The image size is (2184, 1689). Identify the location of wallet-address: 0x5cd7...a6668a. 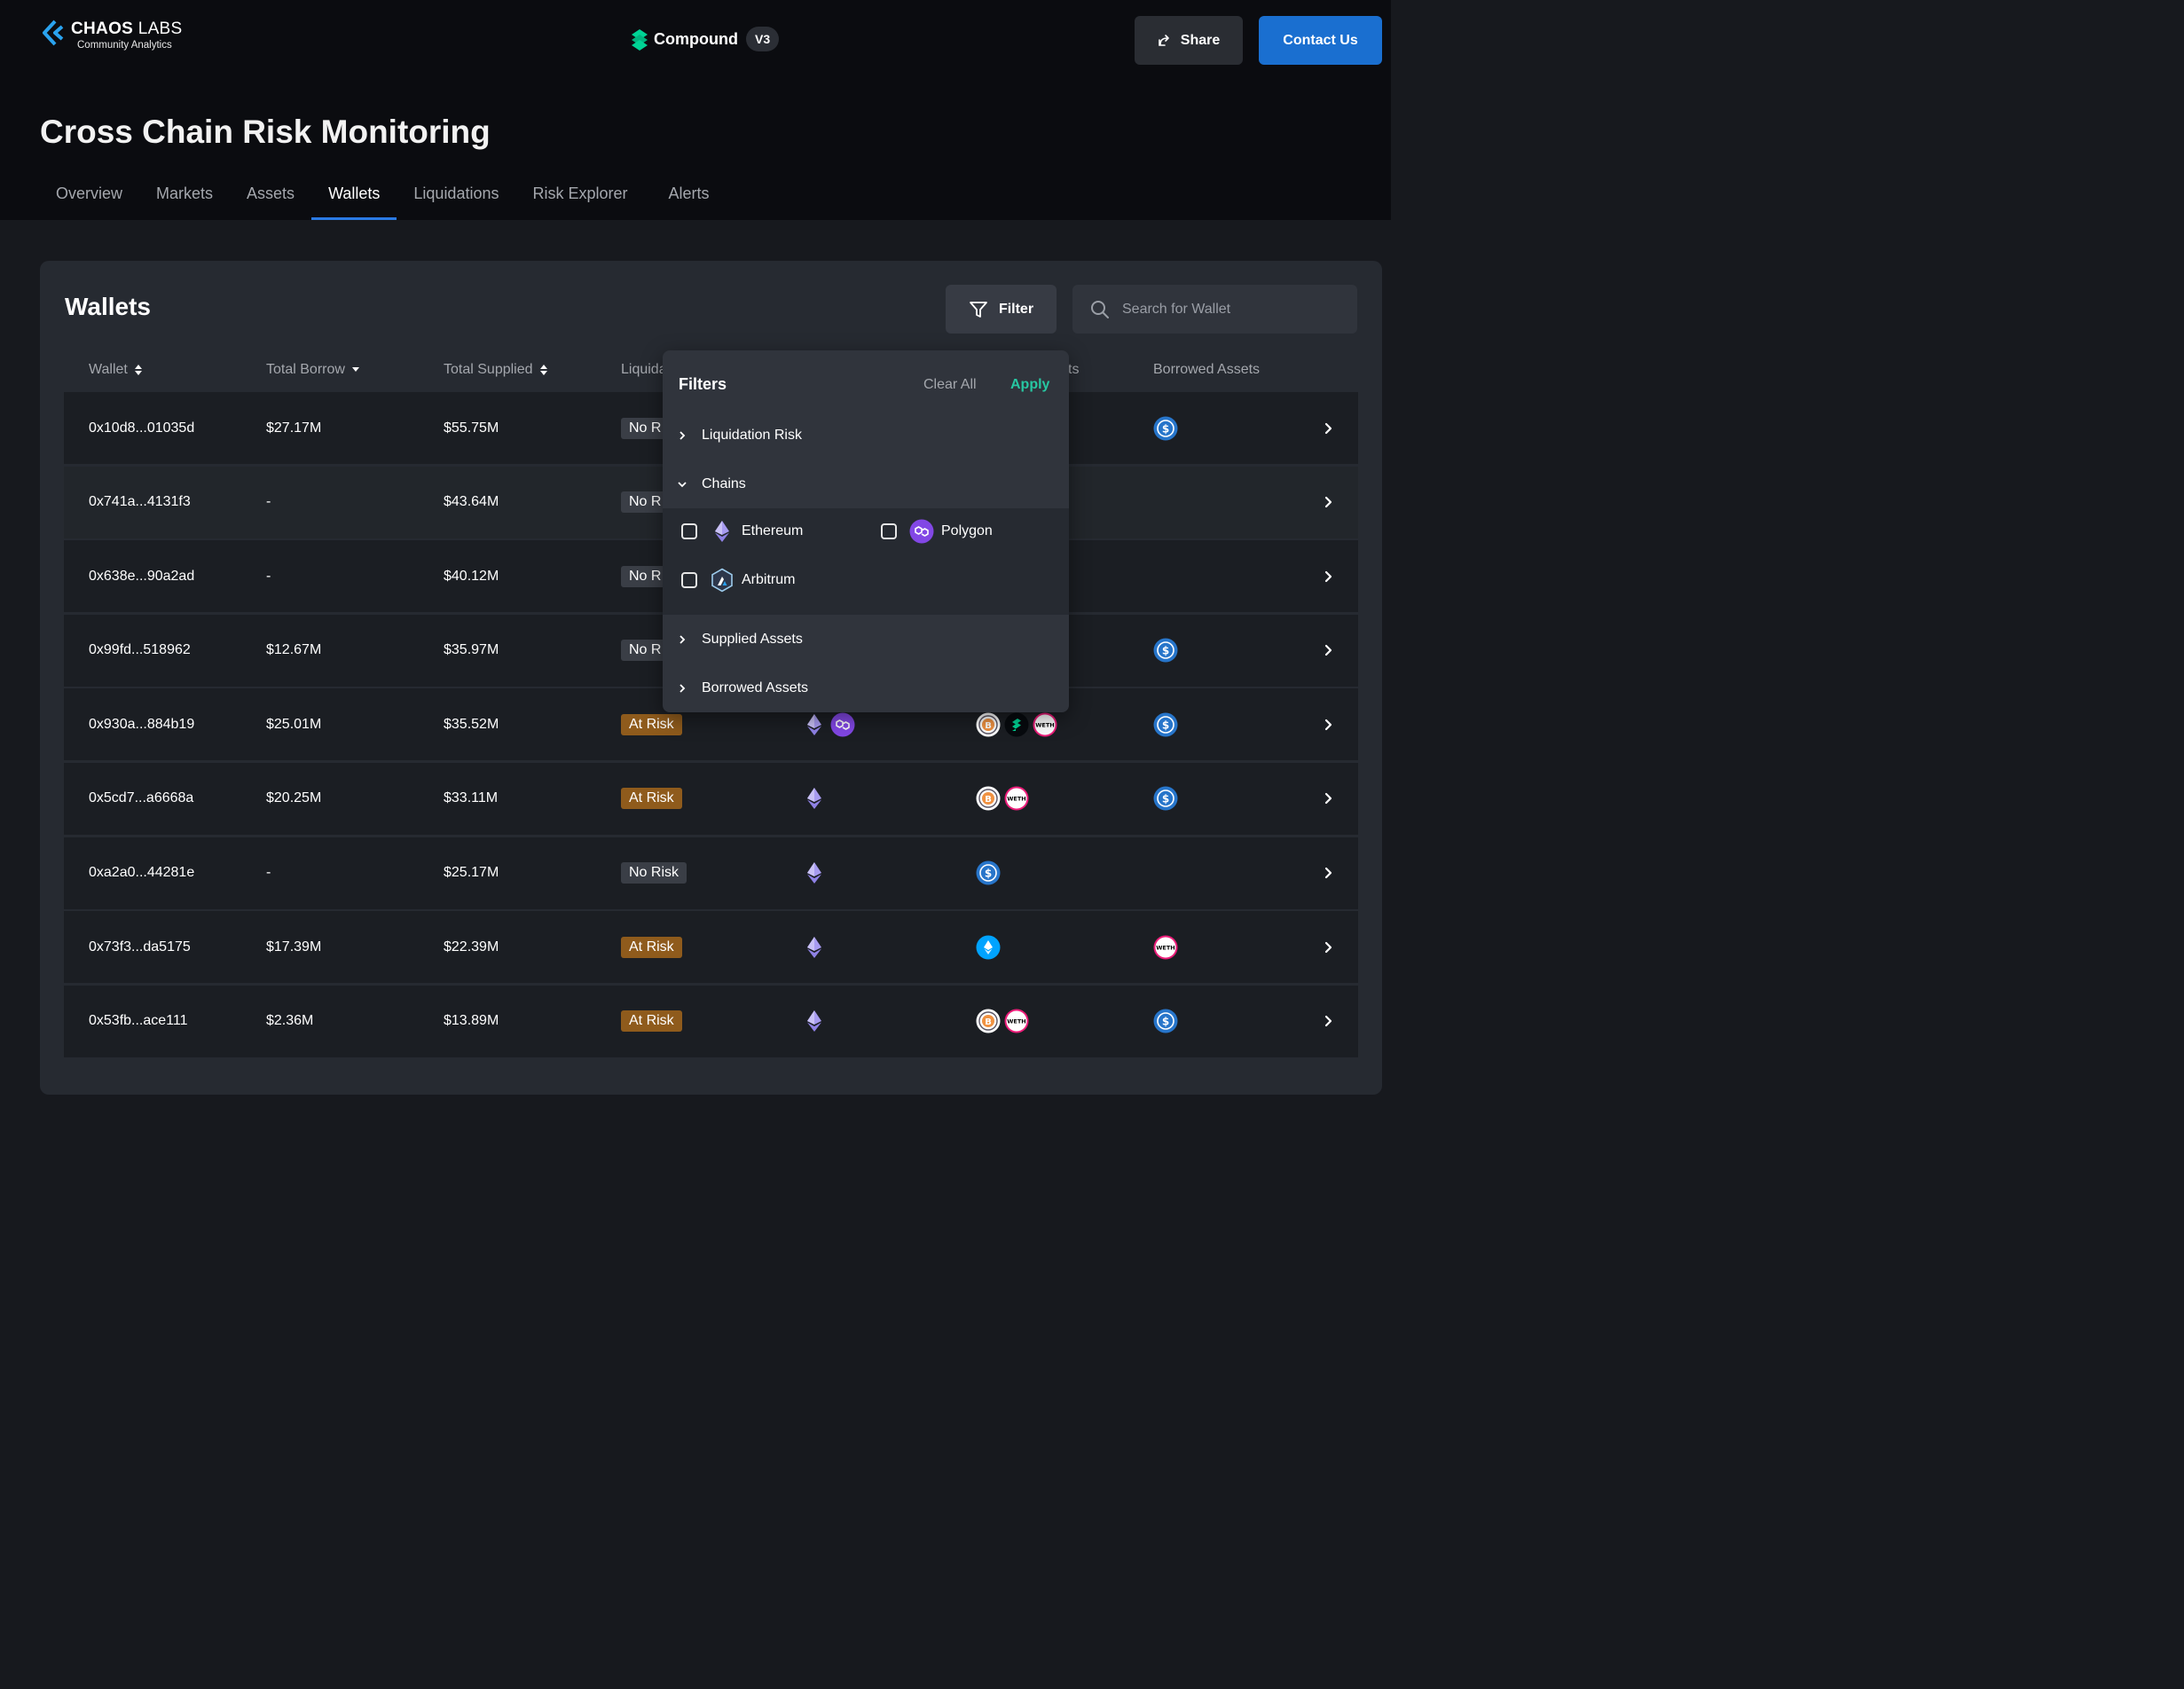
(141, 798).